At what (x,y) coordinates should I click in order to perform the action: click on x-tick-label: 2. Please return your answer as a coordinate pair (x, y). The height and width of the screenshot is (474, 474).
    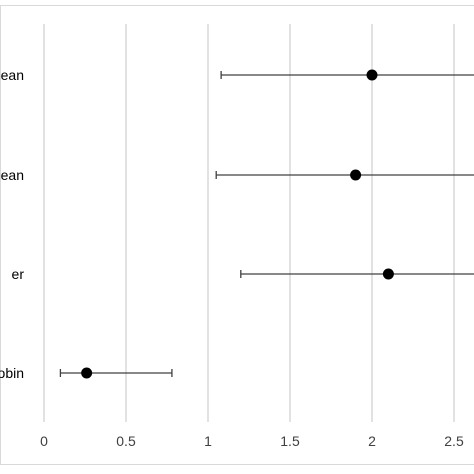
    Looking at the image, I should click on (372, 441).